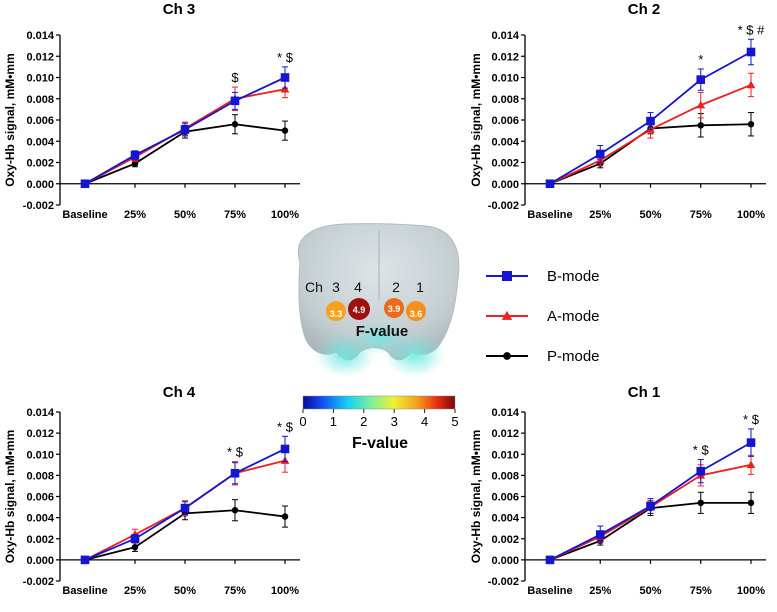 The image size is (777, 612). What do you see at coordinates (363, 421) in the screenshot?
I see `colorbar-tick-label: 2` at bounding box center [363, 421].